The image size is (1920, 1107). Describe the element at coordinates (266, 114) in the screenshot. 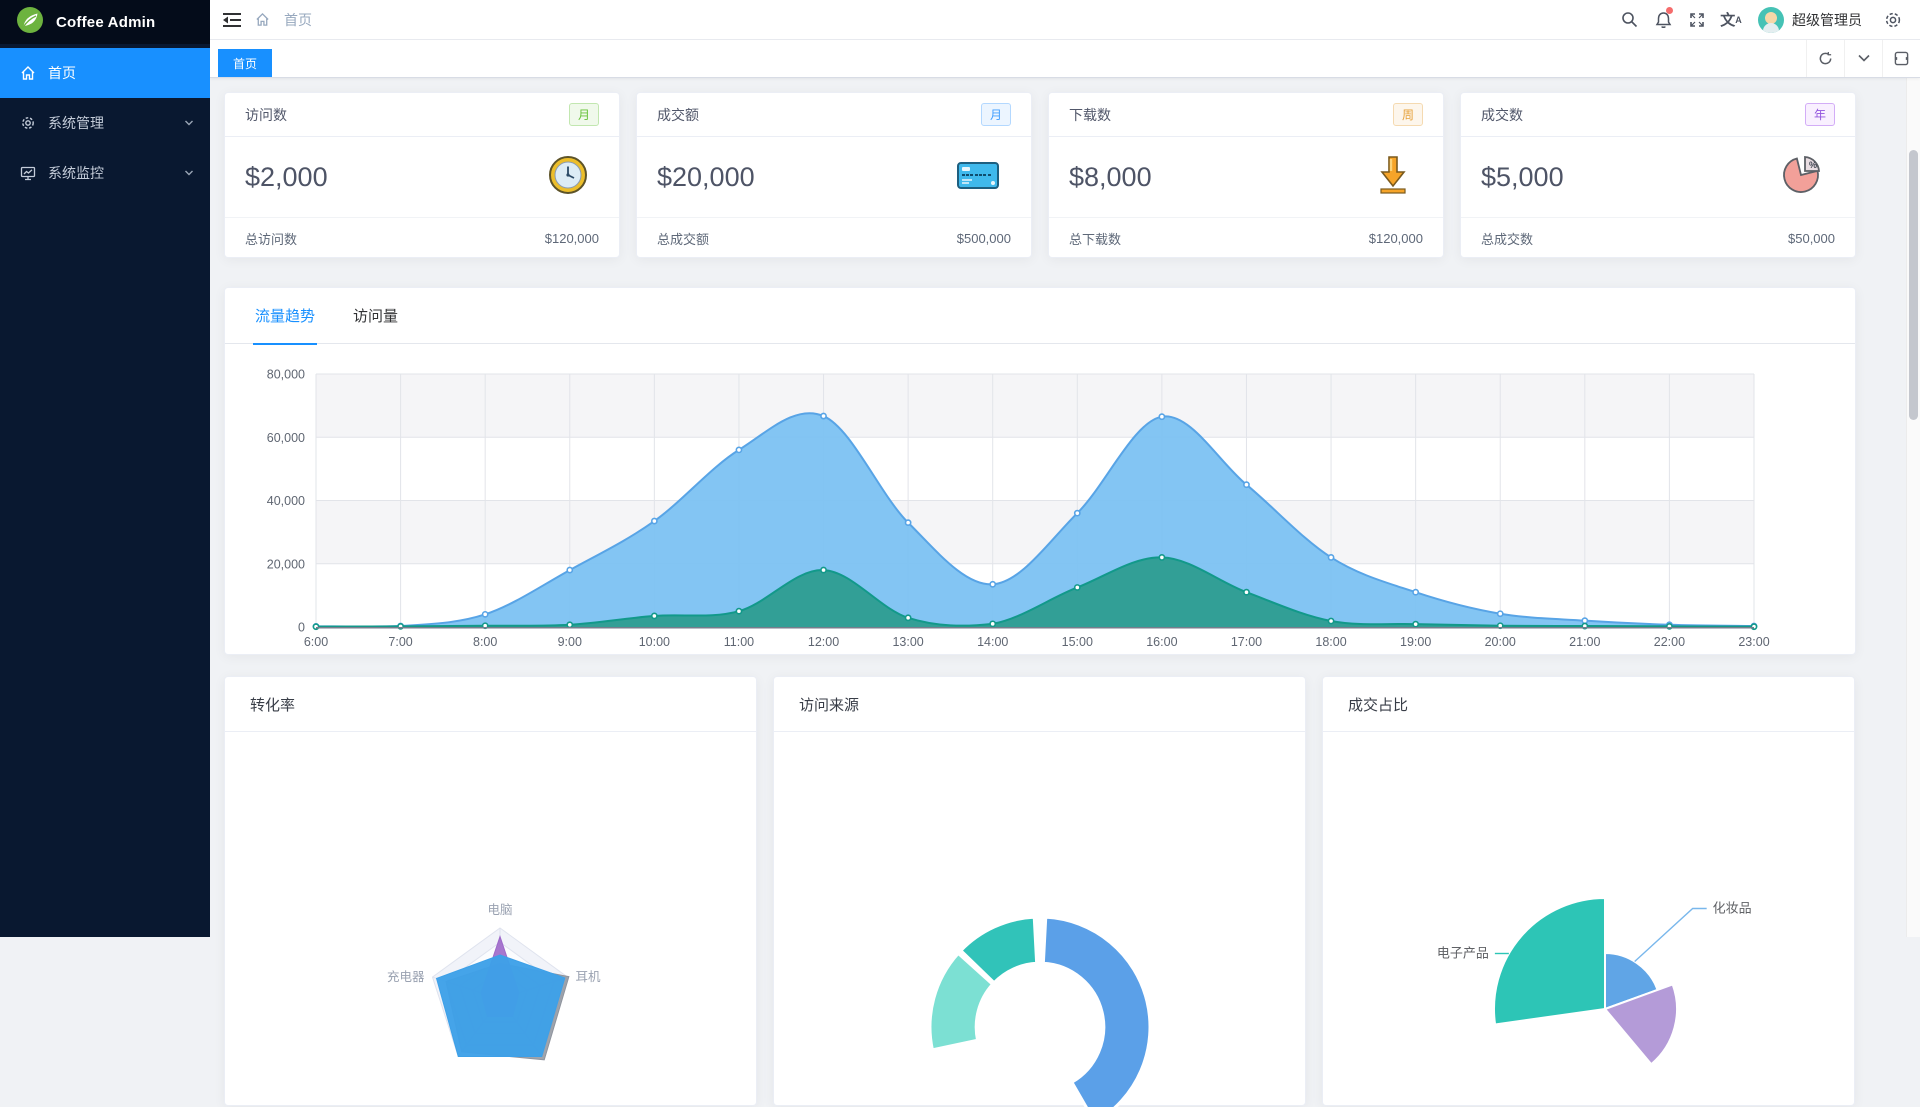

I see `stat-title: 访问数` at that location.